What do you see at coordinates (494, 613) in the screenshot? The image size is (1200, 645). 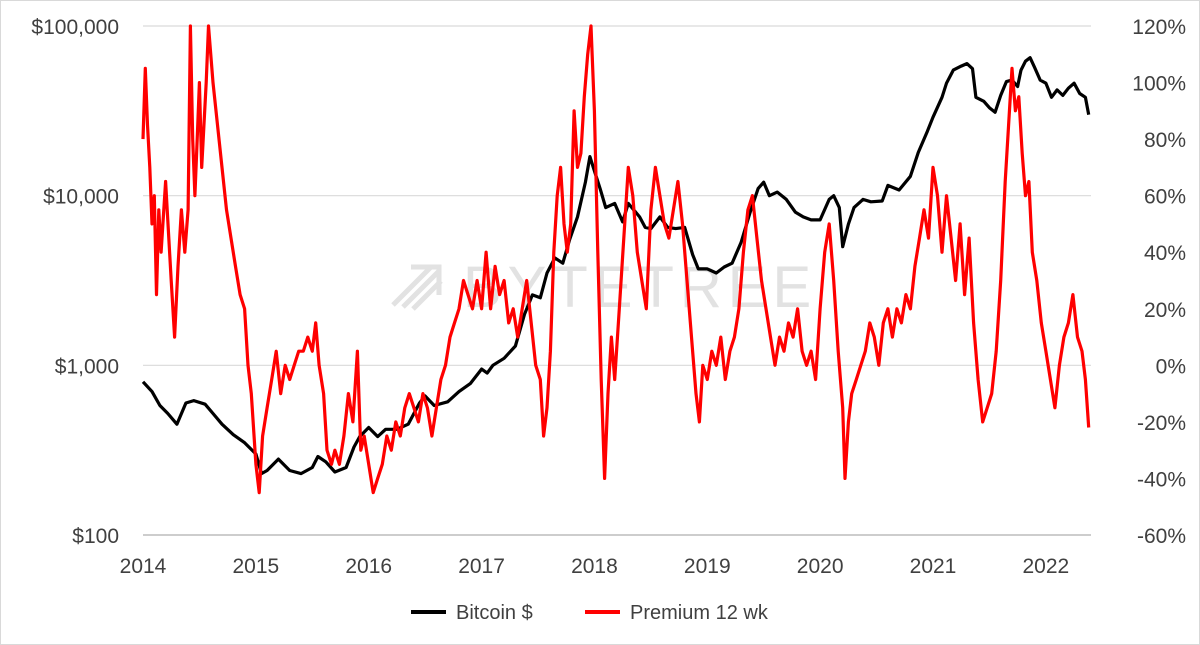 I see `legend-label-bitcoin: Bitcoin $` at bounding box center [494, 613].